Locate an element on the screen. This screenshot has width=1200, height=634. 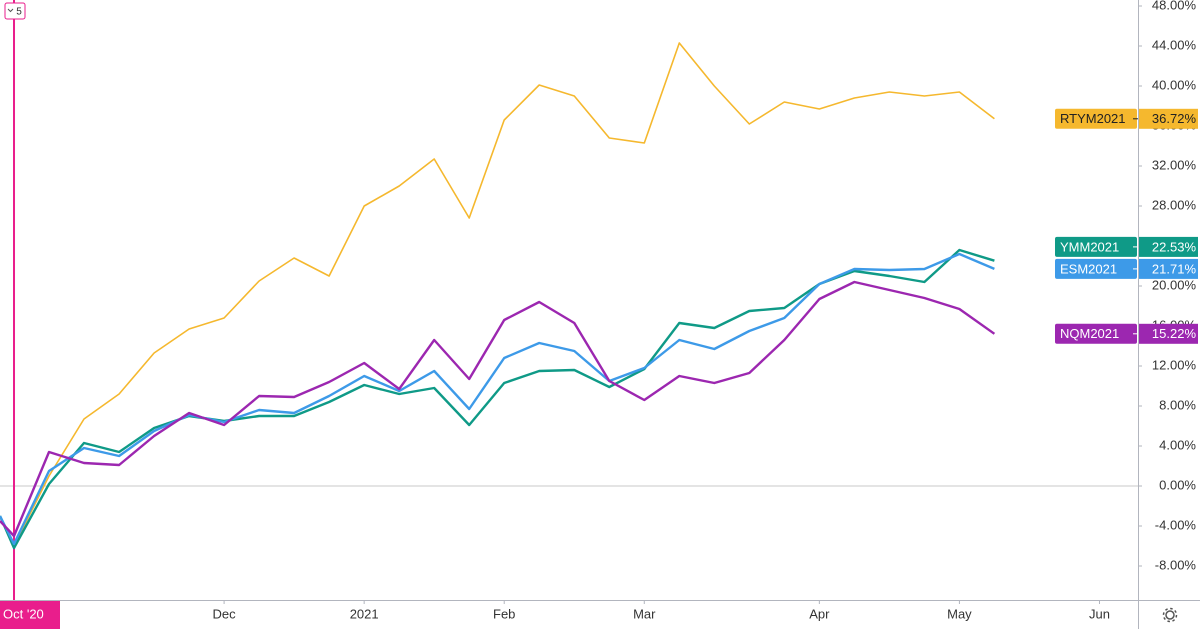
settings-icon is located at coordinates (1170, 615).